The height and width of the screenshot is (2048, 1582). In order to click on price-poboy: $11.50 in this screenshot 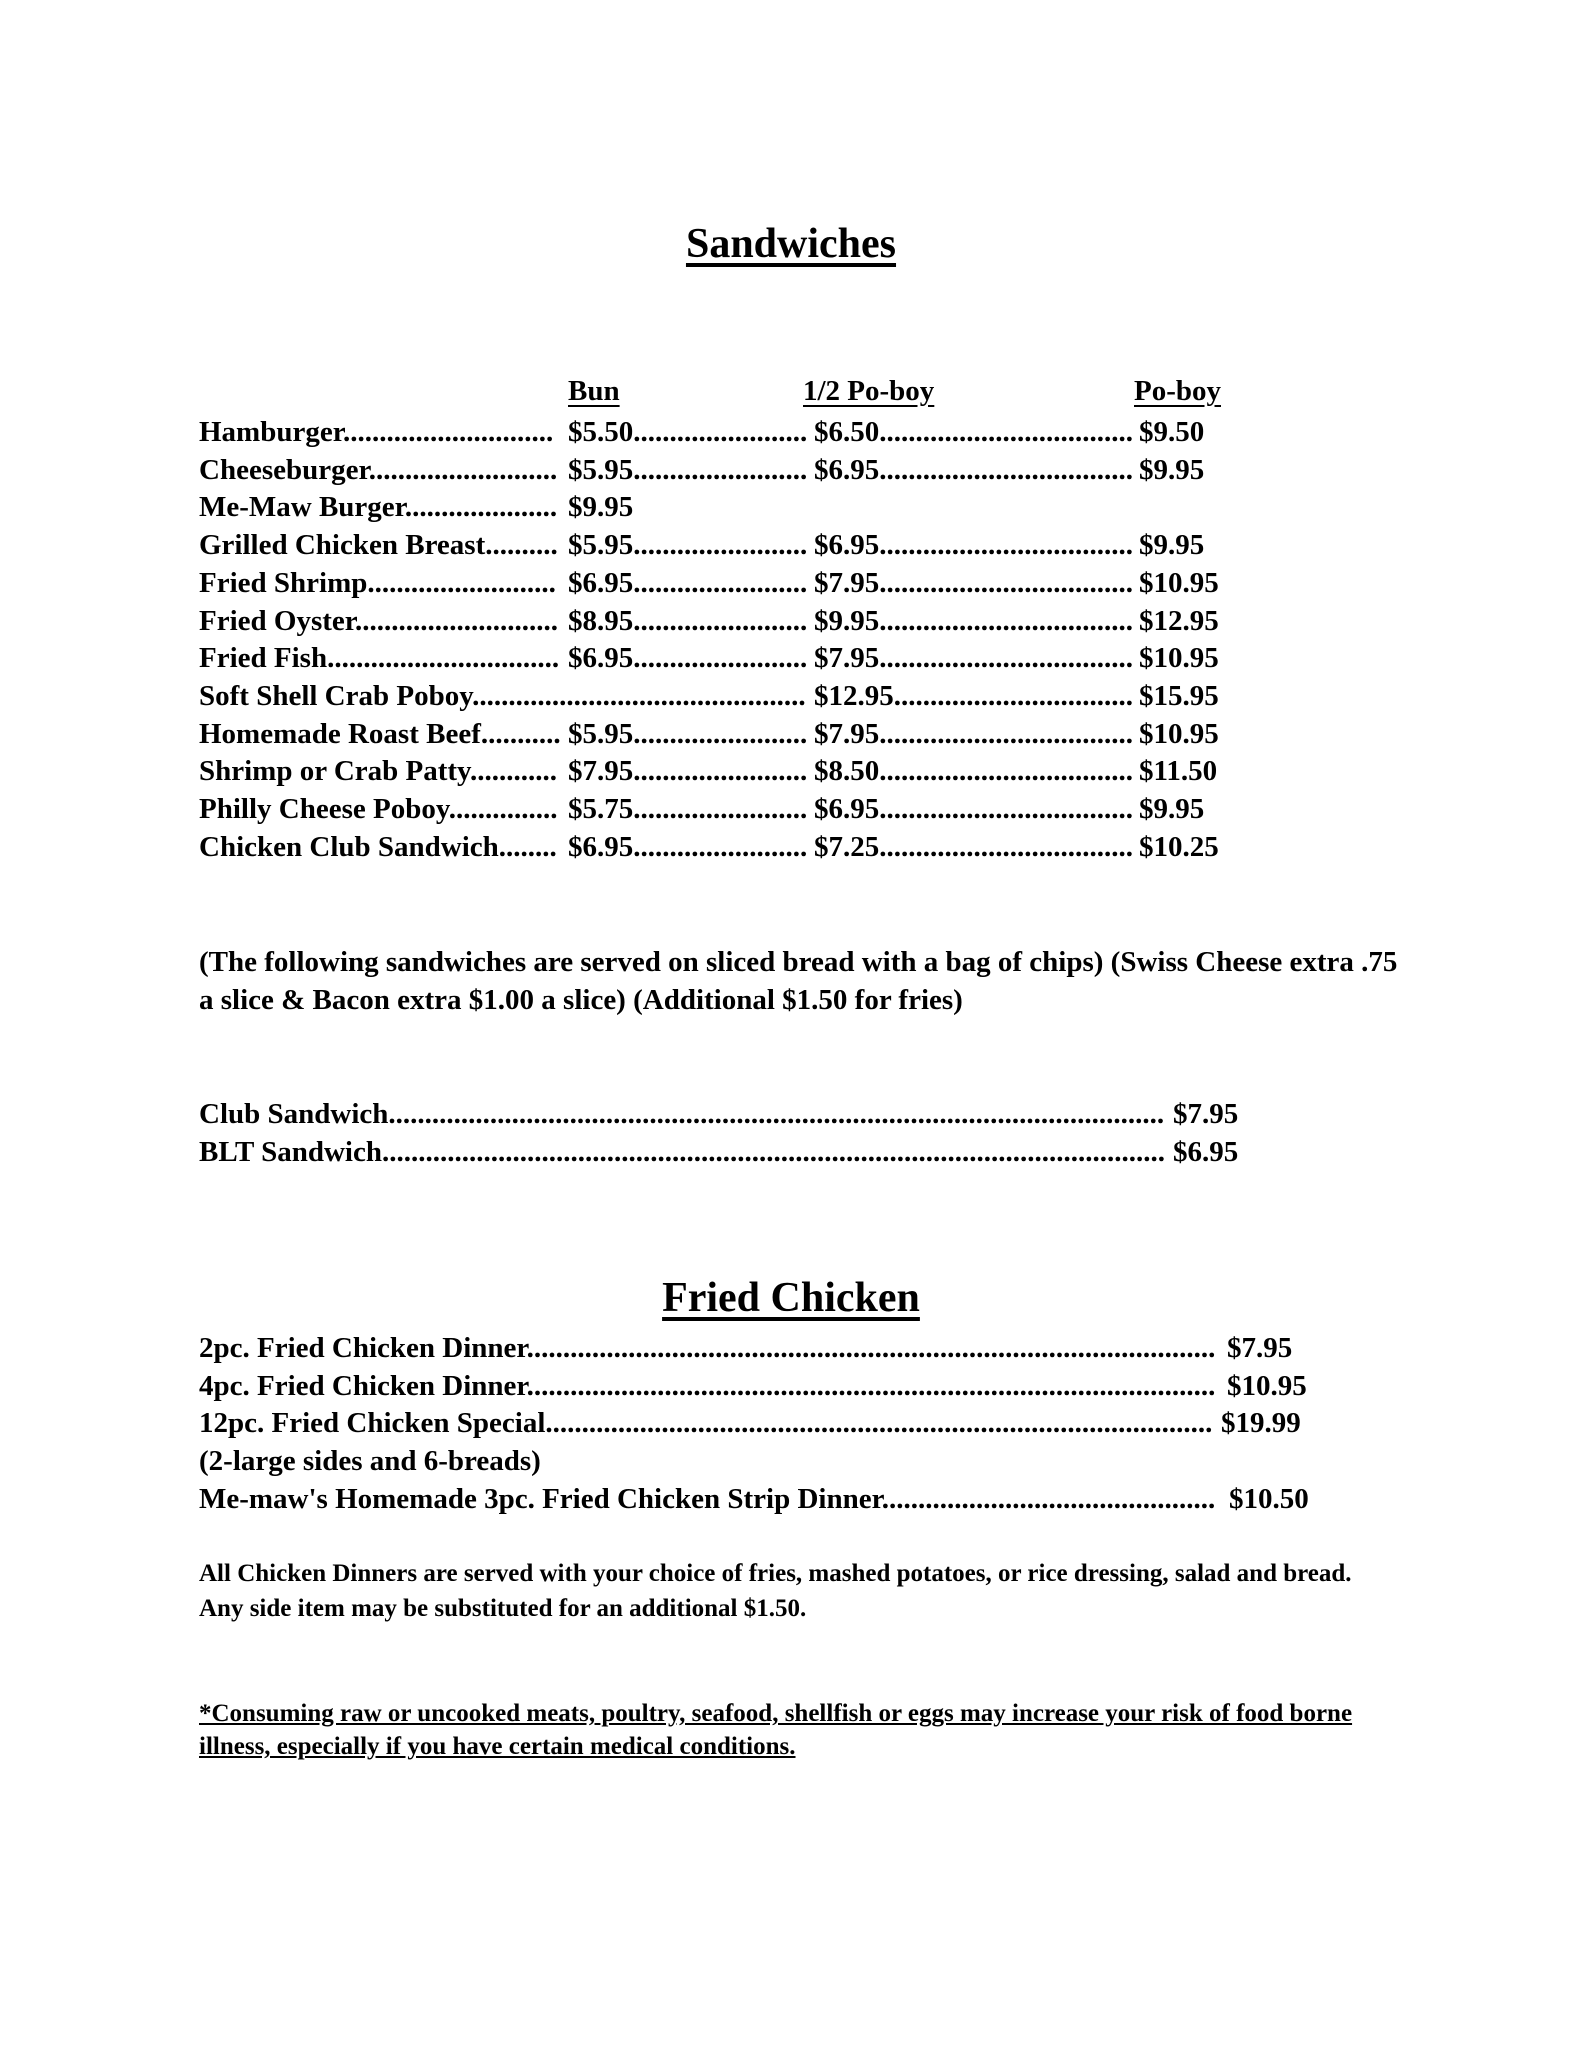, I will do `click(1178, 771)`.